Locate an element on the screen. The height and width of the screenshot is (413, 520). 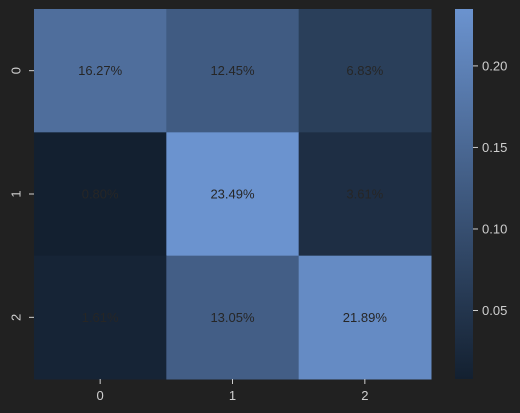
cell-label-2-1: 13.05% is located at coordinates (232, 317).